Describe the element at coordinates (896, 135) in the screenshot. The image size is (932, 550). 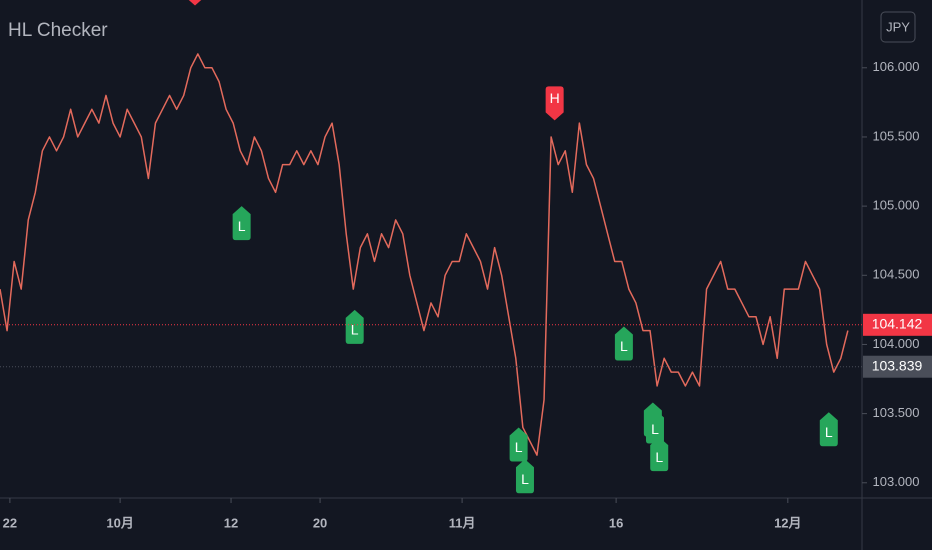
I see `y-tick-label: 105.500` at that location.